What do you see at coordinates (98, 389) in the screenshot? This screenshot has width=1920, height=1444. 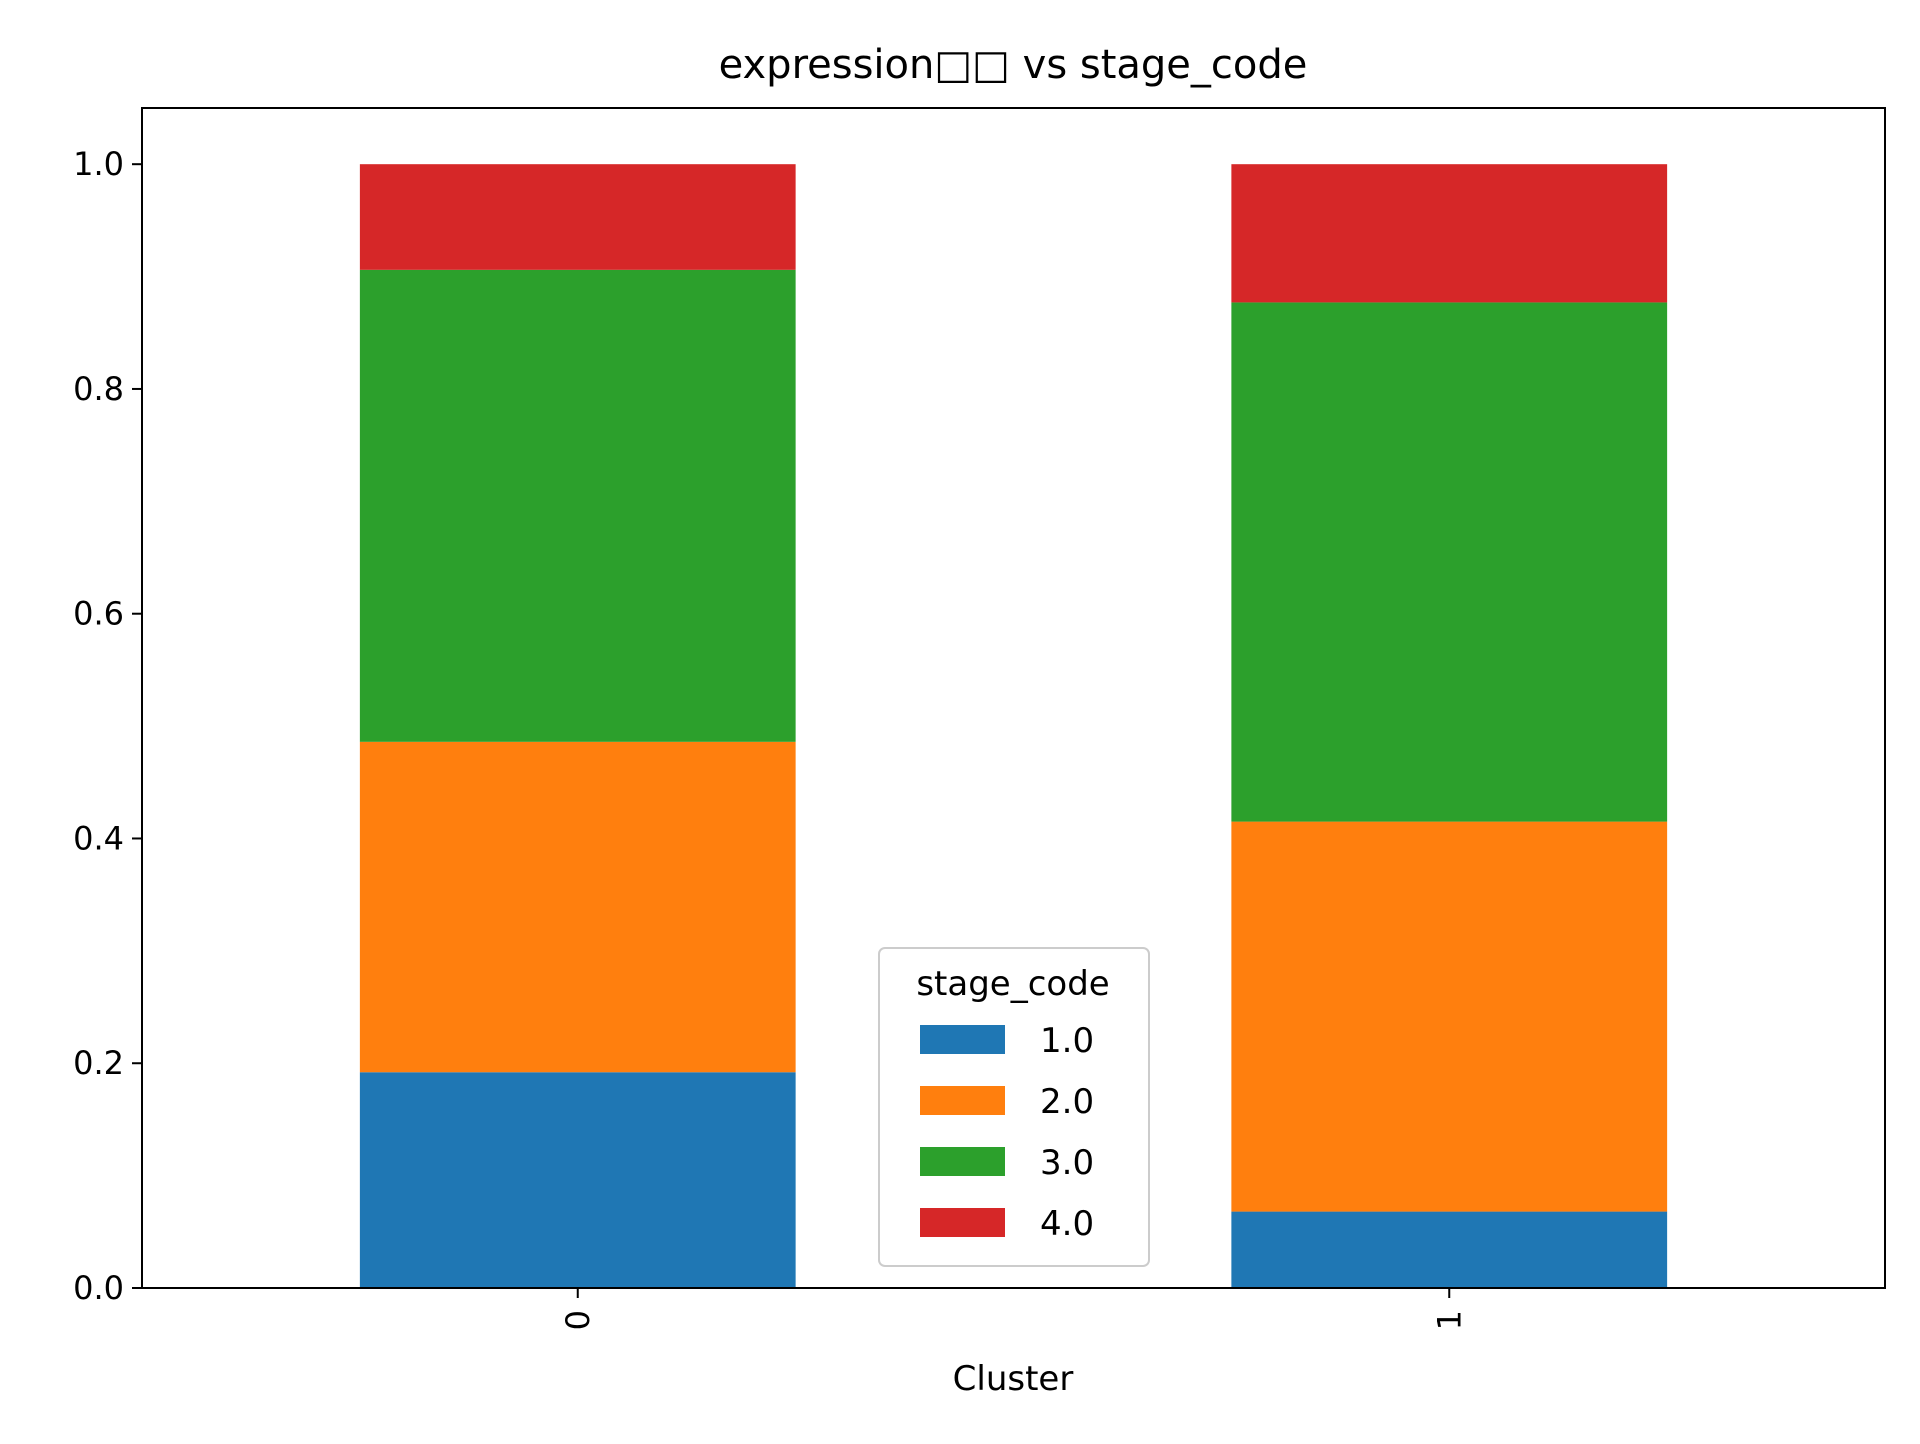 I see `y-tick-label: 0.8` at bounding box center [98, 389].